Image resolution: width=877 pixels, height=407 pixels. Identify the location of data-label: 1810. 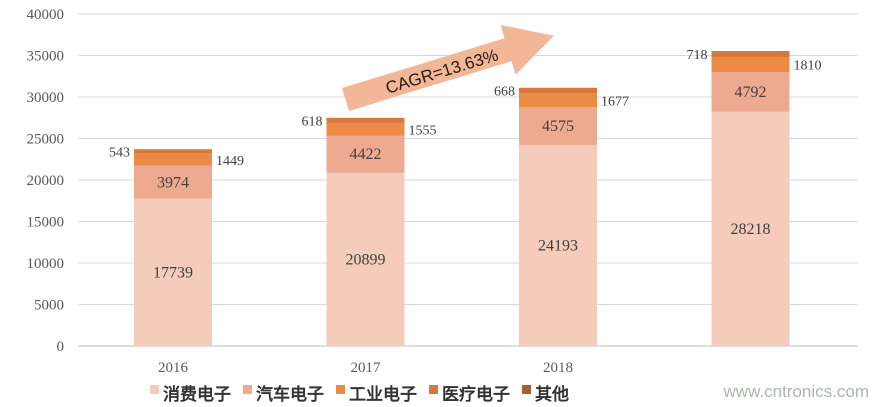
(808, 66).